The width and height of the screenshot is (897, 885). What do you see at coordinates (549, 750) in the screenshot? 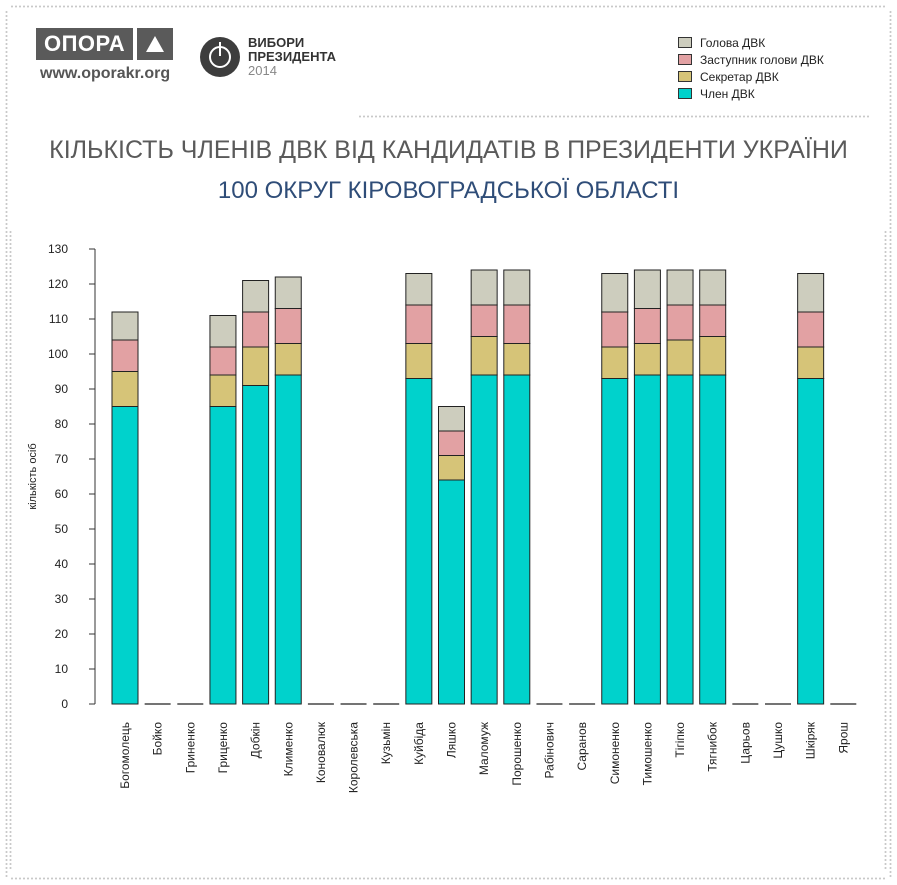
I see `x-tick-label-13: Рабінович` at bounding box center [549, 750].